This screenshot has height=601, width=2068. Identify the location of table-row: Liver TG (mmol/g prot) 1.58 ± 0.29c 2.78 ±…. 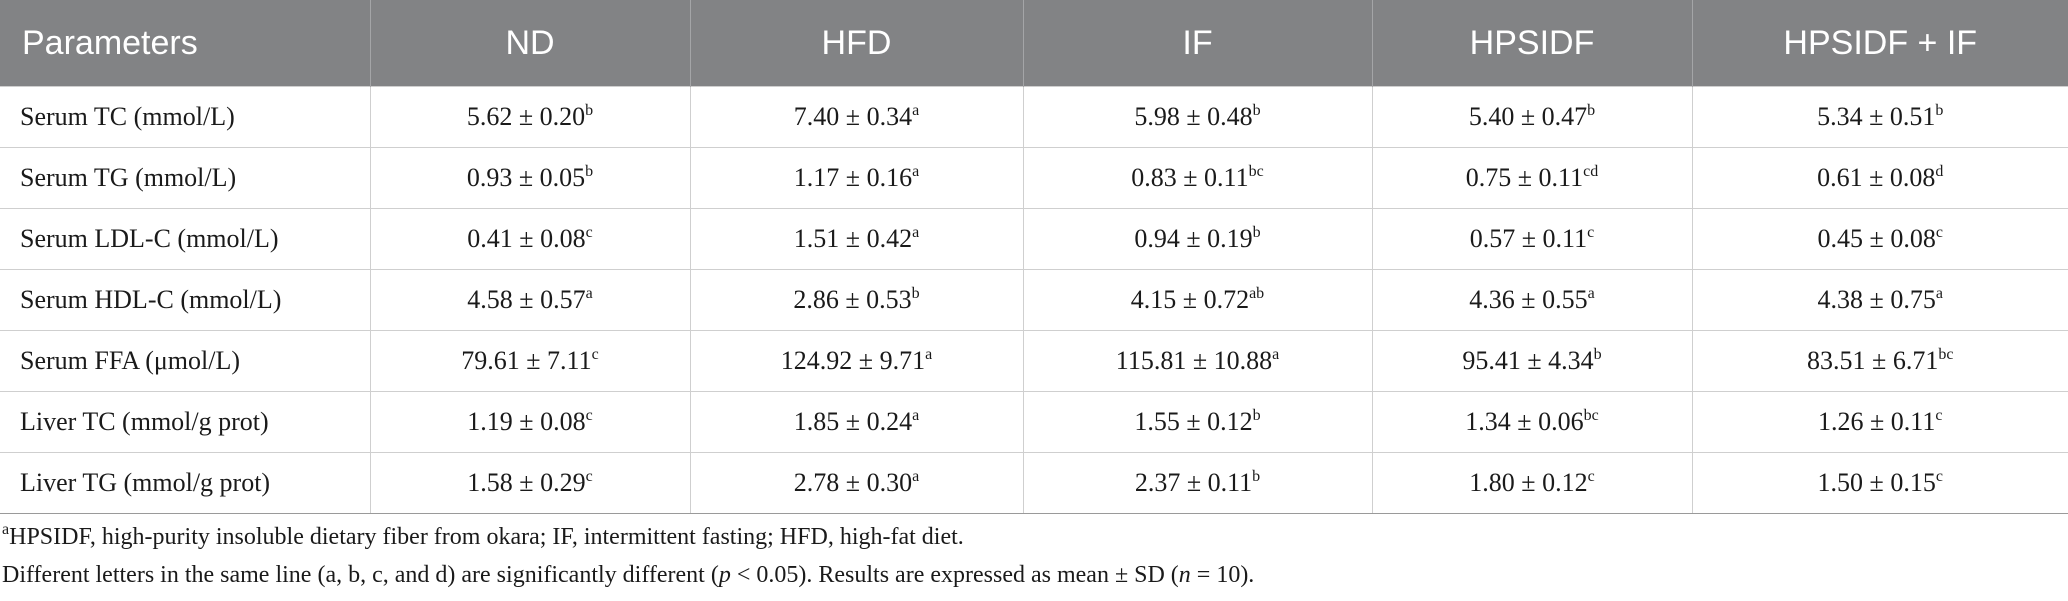
(1034, 483).